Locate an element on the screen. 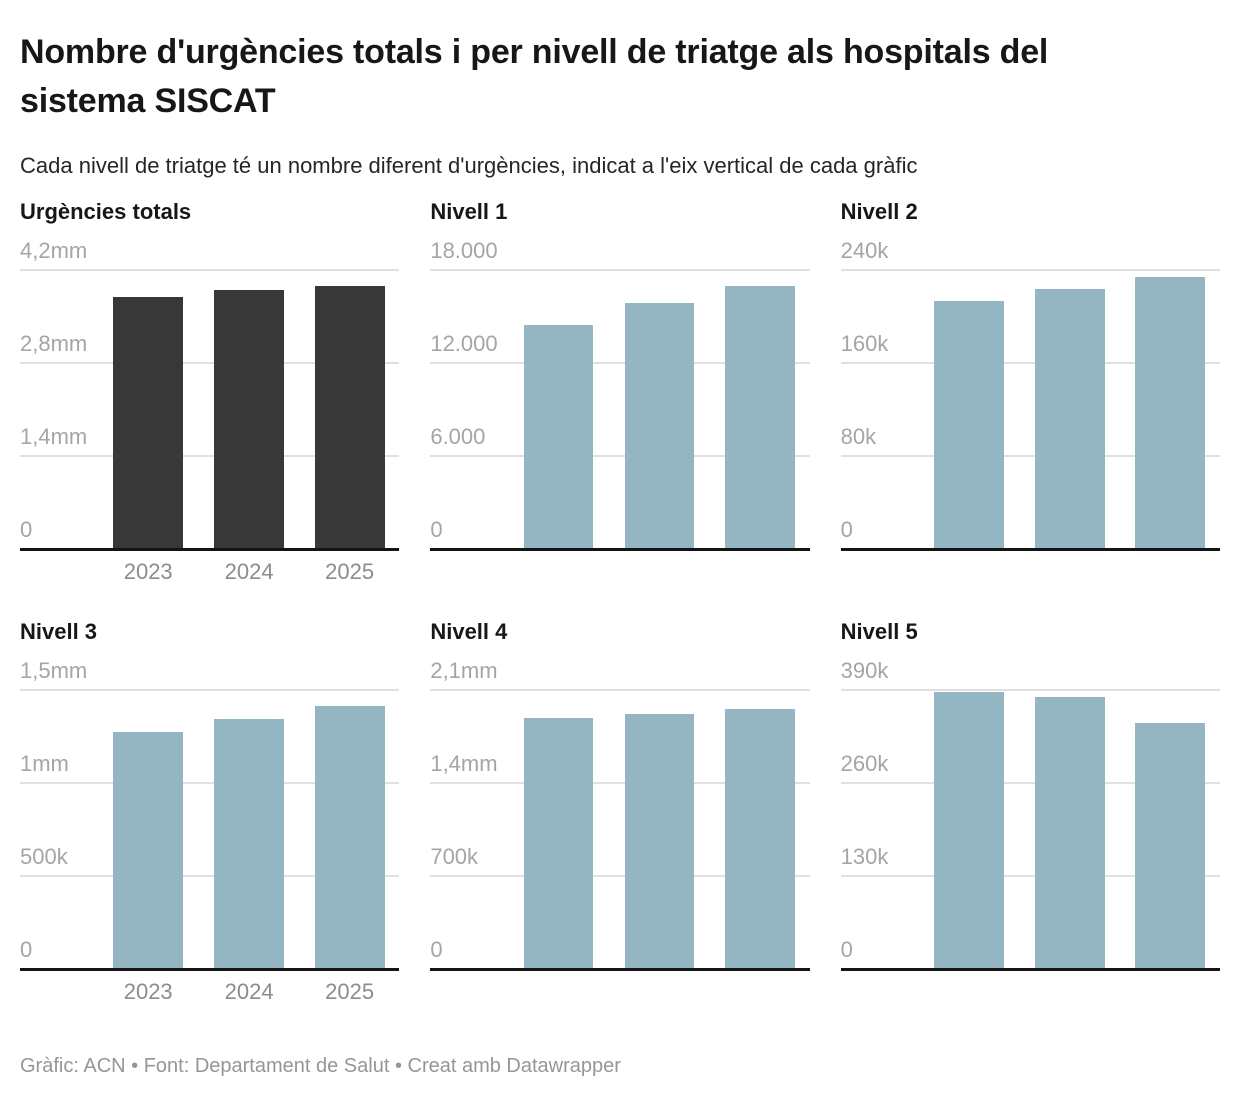 The height and width of the screenshot is (1094, 1240). chart-plot: 18.000 12.000 6.000 0 is located at coordinates (620, 395).